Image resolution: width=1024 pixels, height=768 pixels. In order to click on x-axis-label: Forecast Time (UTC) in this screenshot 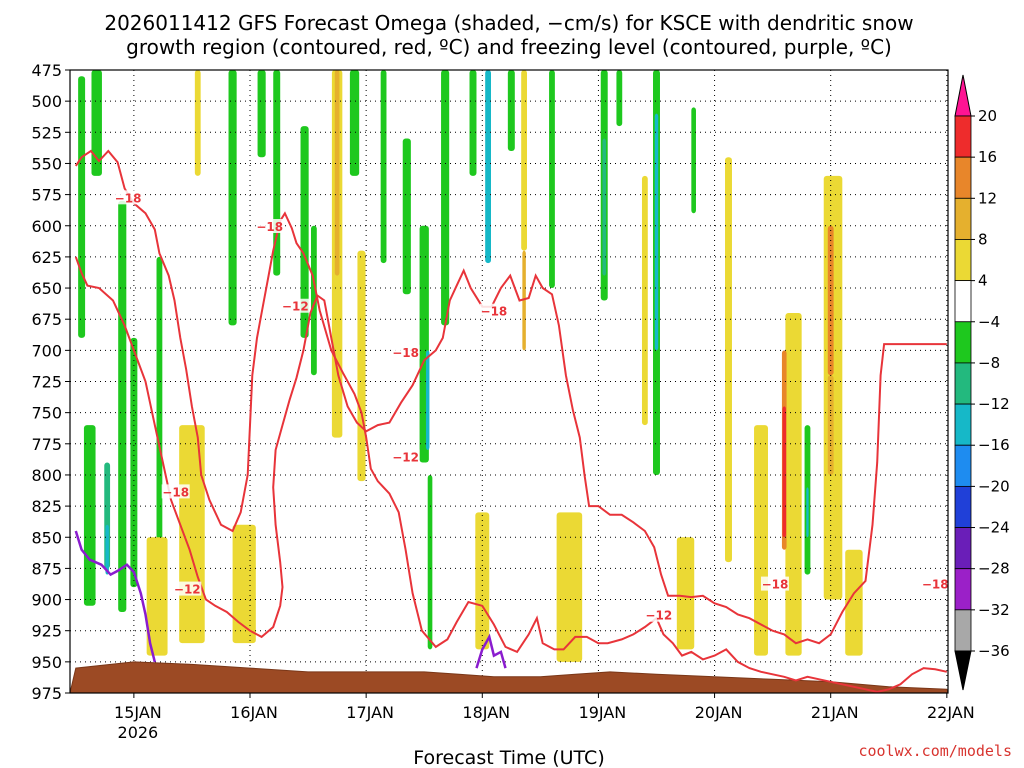, I will do `click(508, 757)`.